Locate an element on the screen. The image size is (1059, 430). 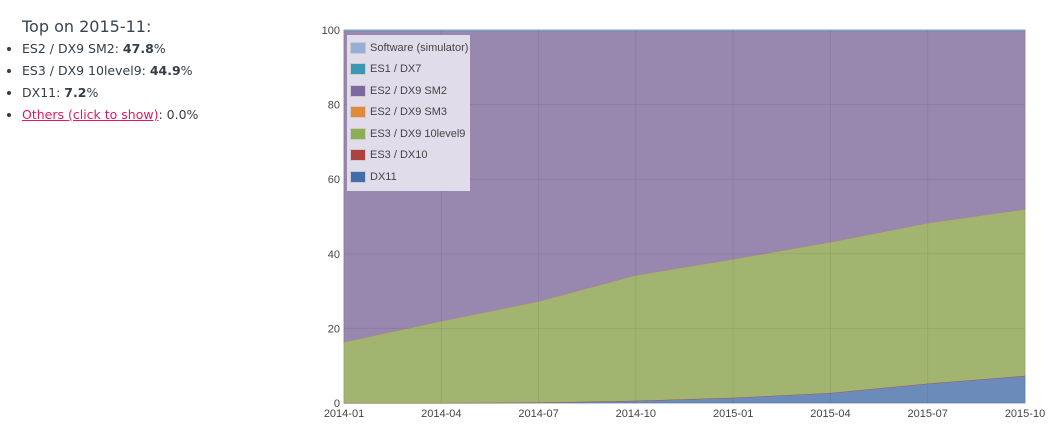
summary-title: Top on 2015-11: is located at coordinates (87, 26).